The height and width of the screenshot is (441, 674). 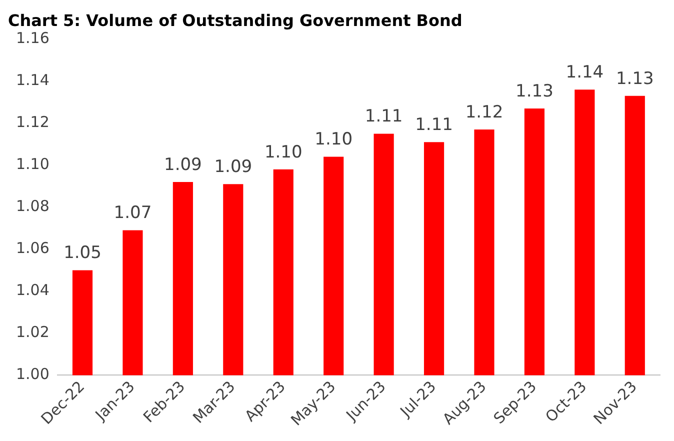 What do you see at coordinates (585, 72) in the screenshot?
I see `data-label: 1.14` at bounding box center [585, 72].